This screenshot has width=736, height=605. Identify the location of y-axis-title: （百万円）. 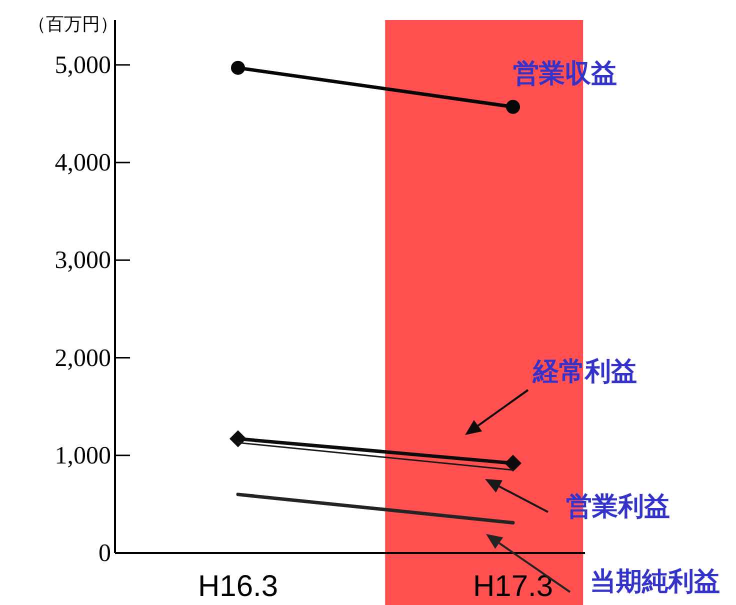
(73, 24).